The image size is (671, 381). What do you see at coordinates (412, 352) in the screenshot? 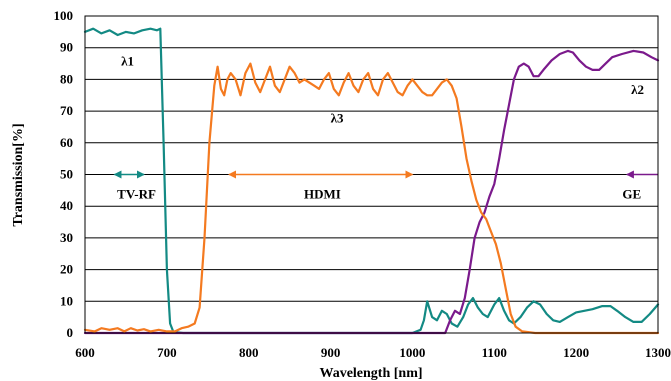
I see `x-tick-label: 1000` at bounding box center [412, 352].